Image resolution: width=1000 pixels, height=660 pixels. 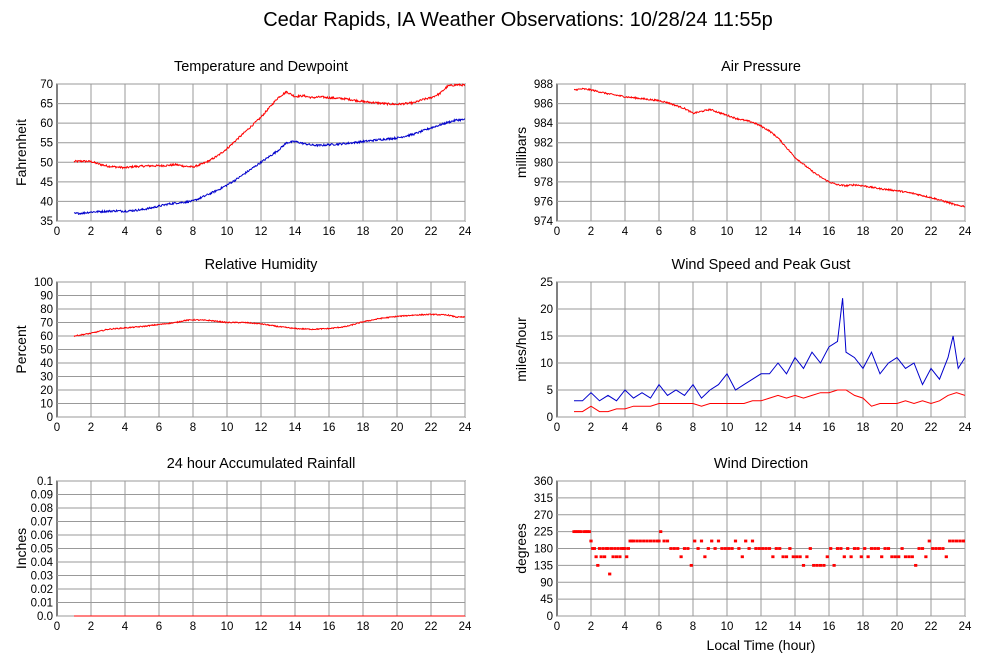 What do you see at coordinates (625, 627) in the screenshot?
I see `direction-x-tick-label: 4` at bounding box center [625, 627].